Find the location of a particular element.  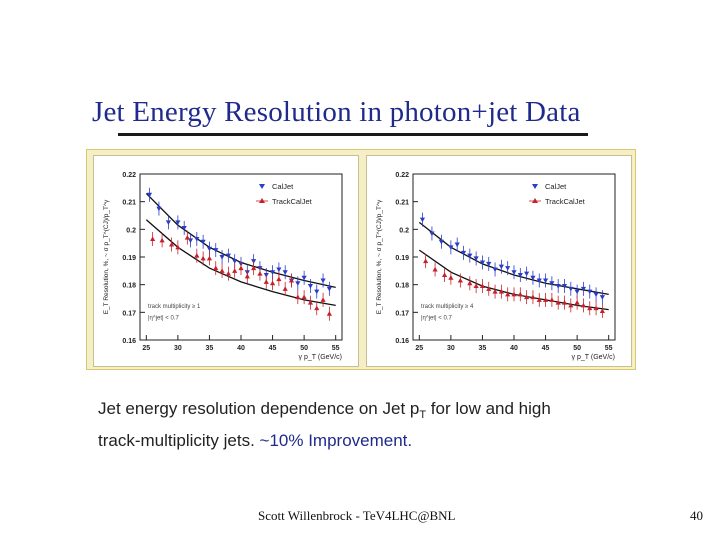

y-tick-label: 0.18 is located at coordinates (402, 286).